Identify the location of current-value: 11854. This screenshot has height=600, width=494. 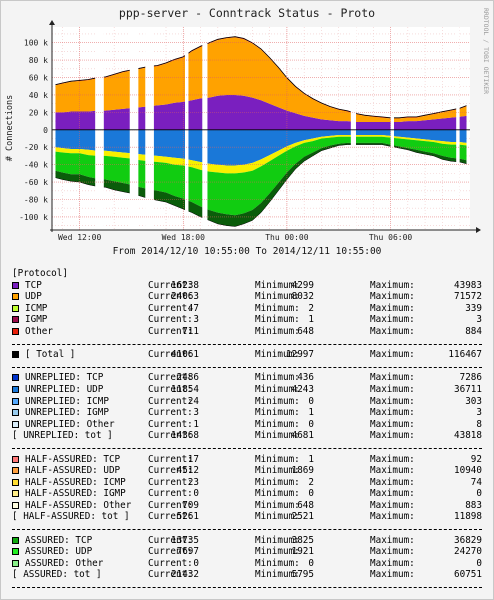
(185, 389).